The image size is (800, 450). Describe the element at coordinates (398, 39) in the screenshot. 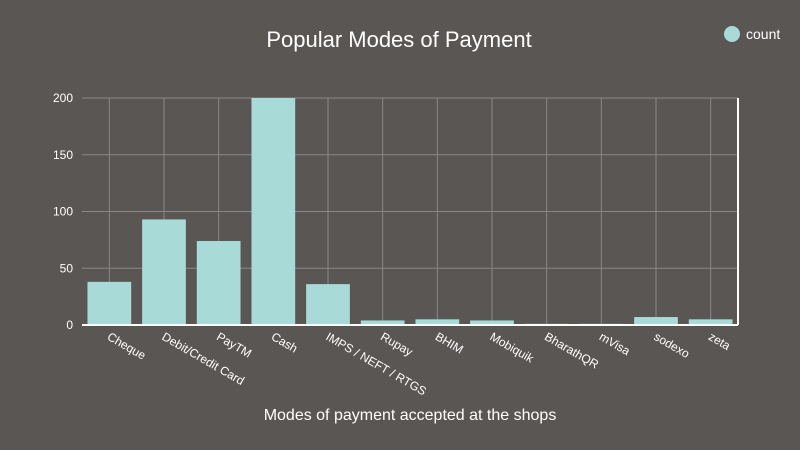

I see `chart-title: Popular Modes of Payment` at that location.